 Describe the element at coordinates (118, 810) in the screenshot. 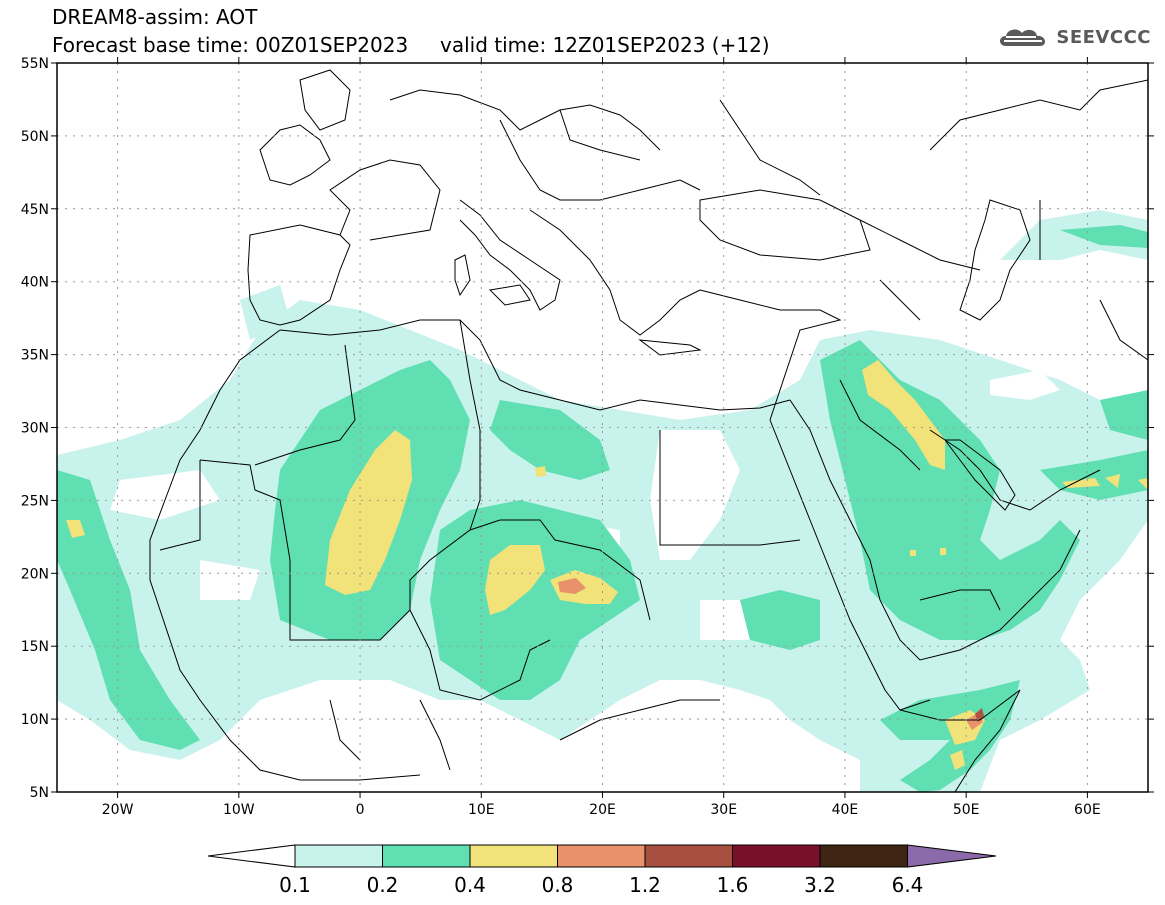

I see `lon-label: 20W` at that location.